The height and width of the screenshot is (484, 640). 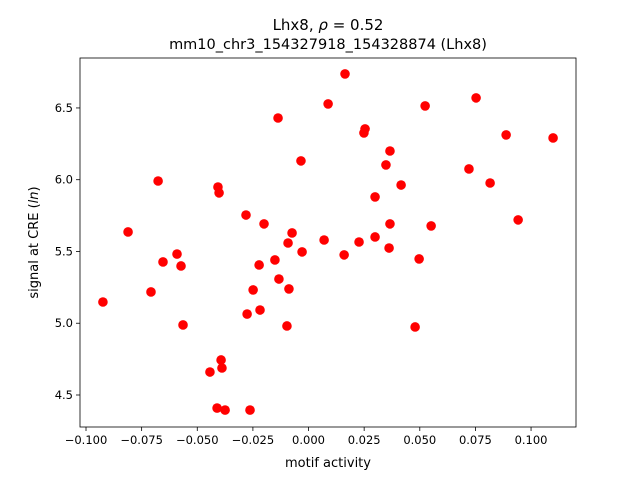 What do you see at coordinates (328, 463) in the screenshot?
I see `x-axis-label: motif activity` at bounding box center [328, 463].